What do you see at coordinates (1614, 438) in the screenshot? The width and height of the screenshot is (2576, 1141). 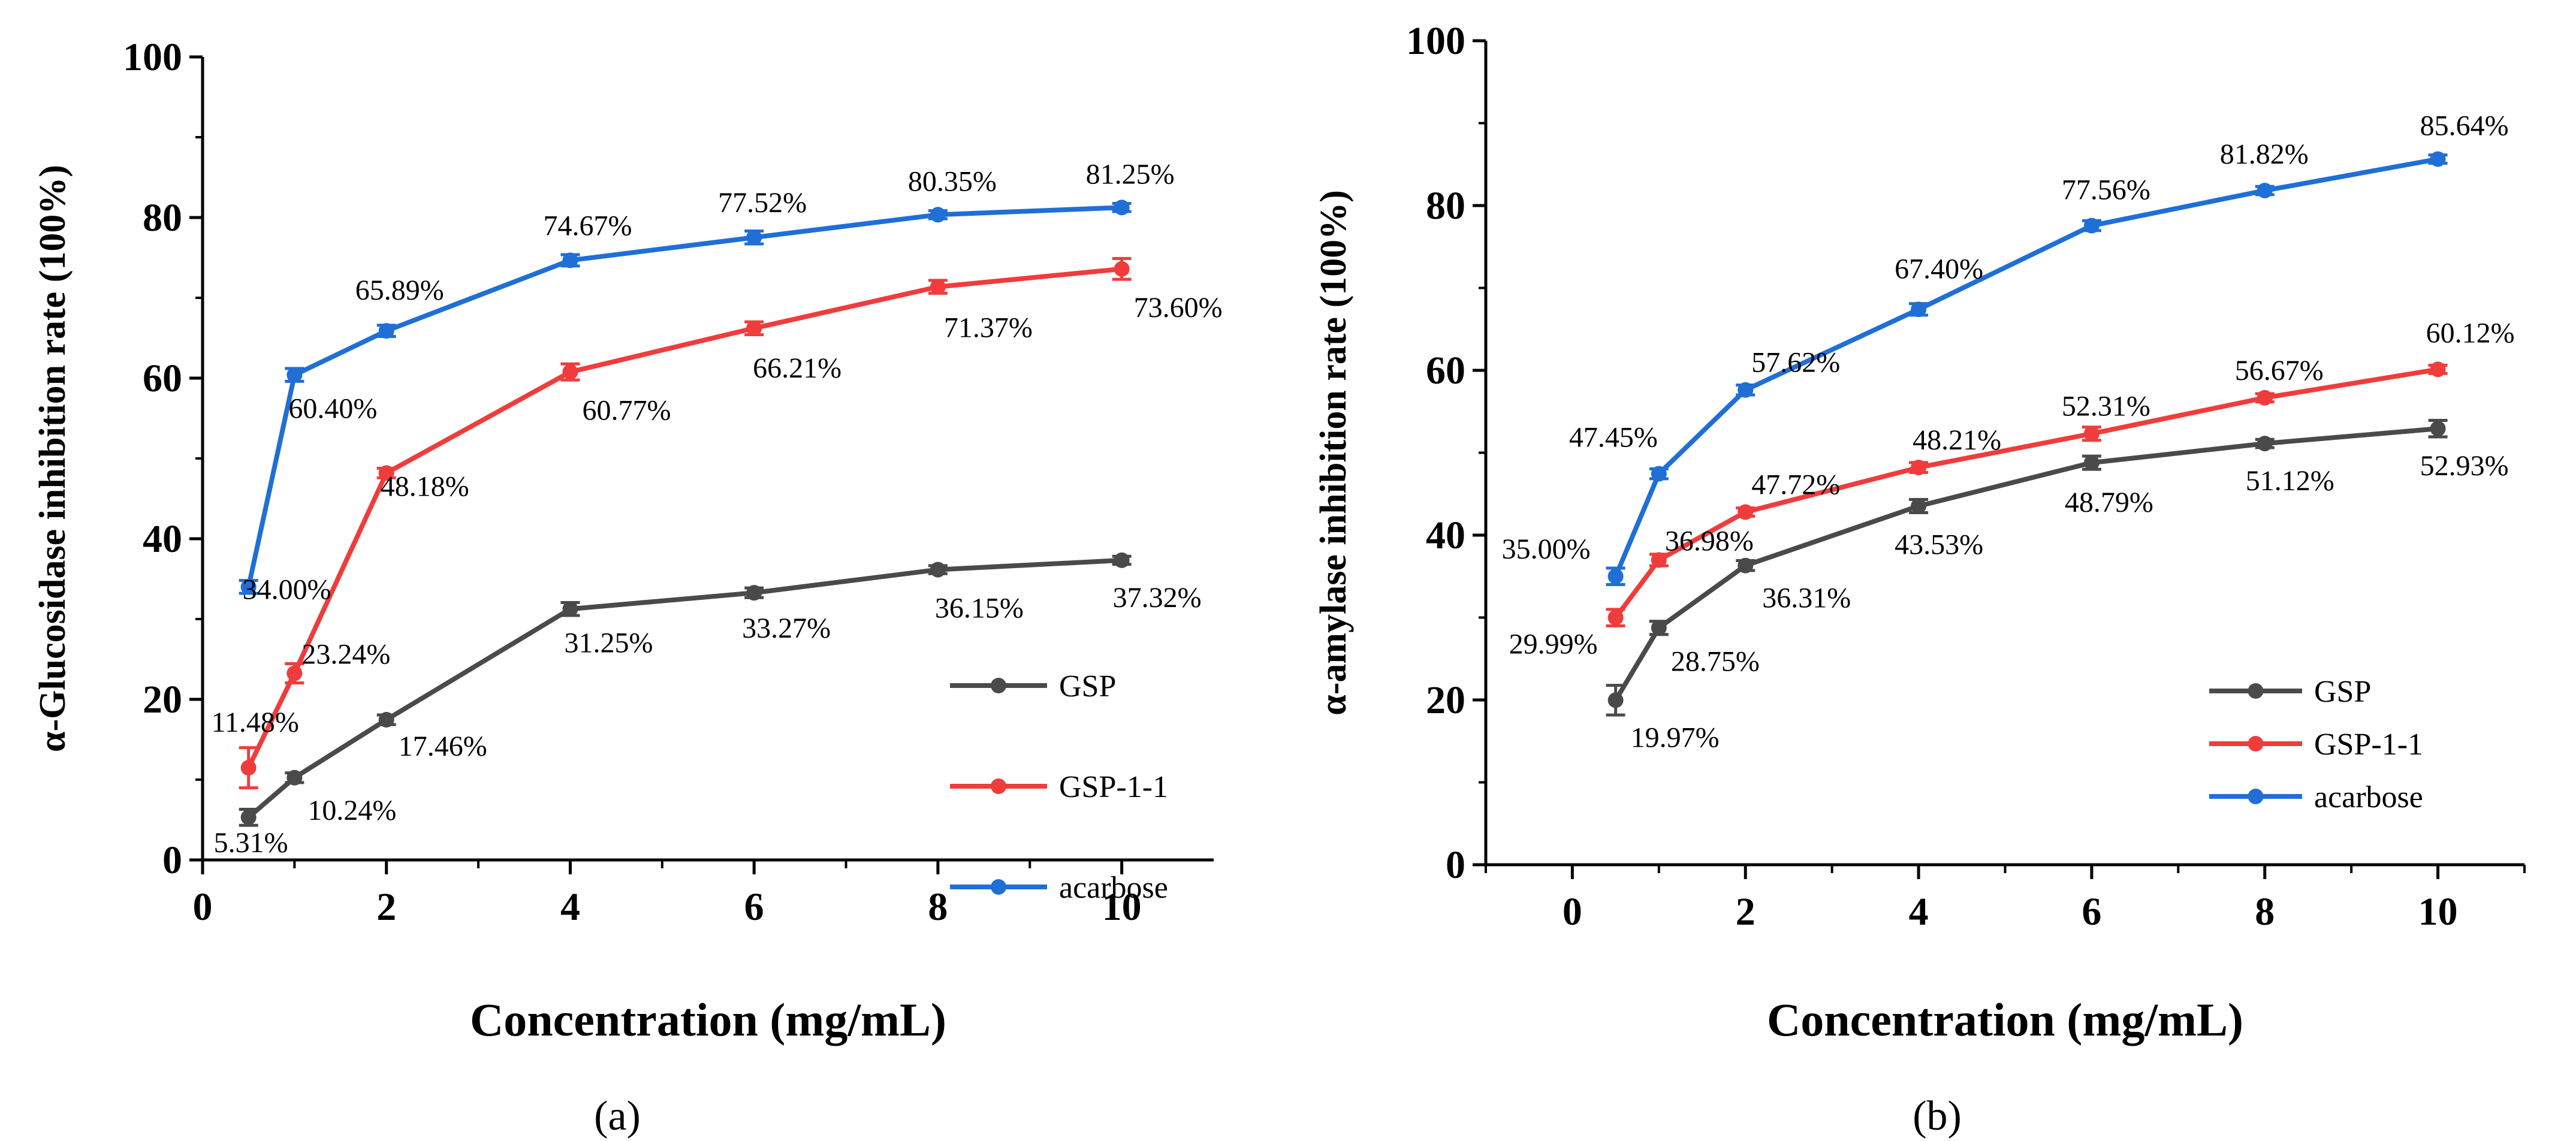 I see `data-label: 47.45%` at bounding box center [1614, 438].